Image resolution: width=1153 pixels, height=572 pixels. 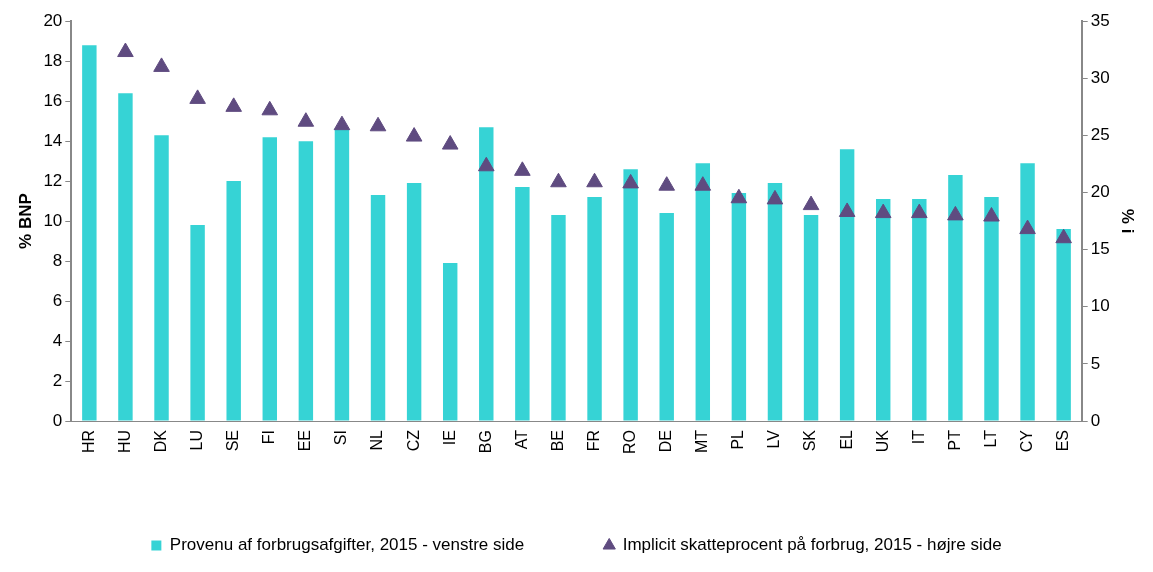 I want to click on y-axis-title: % BNP, so click(x=25, y=221).